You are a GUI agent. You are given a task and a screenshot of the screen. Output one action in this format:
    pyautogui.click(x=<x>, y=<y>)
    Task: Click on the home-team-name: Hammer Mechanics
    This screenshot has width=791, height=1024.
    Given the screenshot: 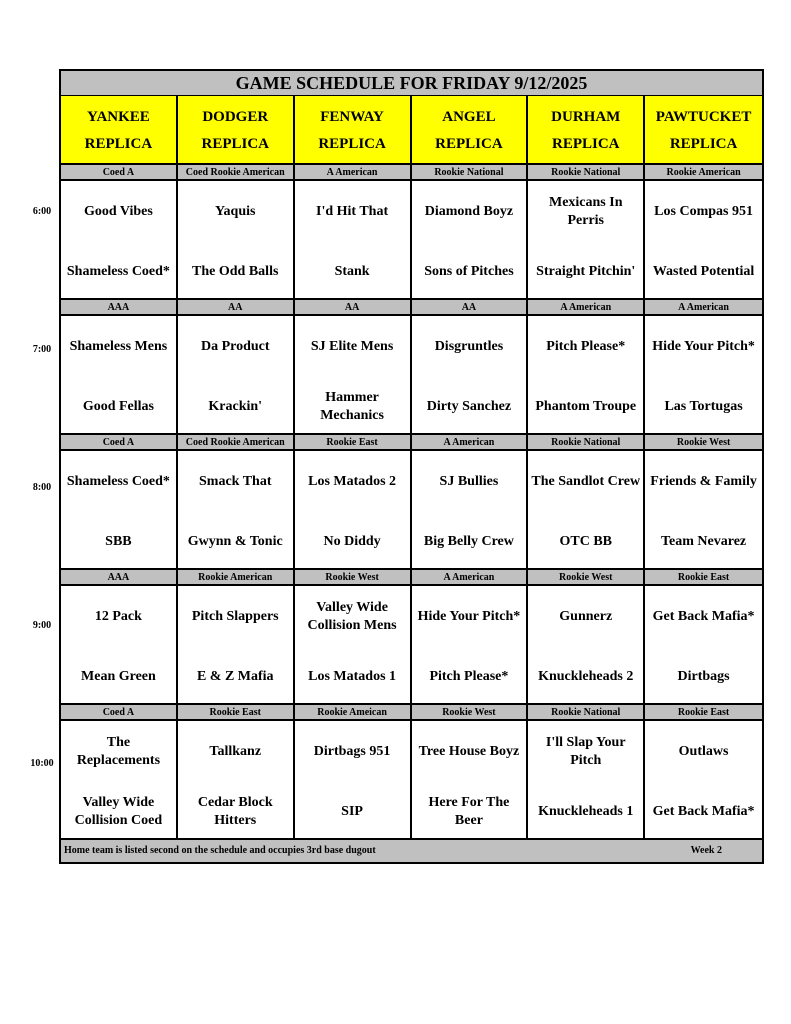 What is the action you would take?
    pyautogui.click(x=352, y=406)
    